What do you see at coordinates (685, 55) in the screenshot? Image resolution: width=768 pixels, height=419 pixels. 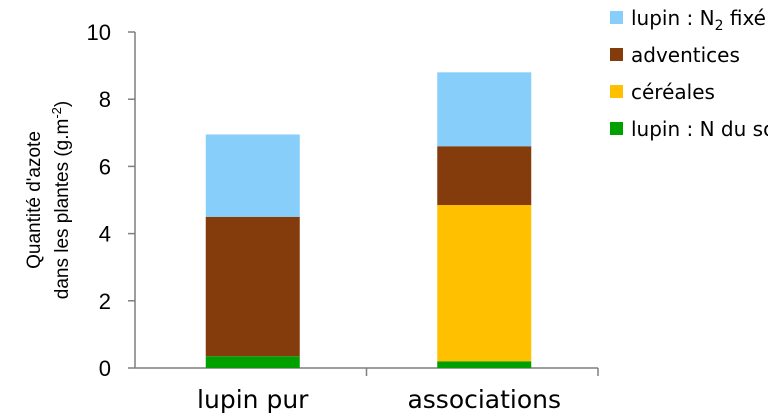 I see `legend-label-1: adventices` at bounding box center [685, 55].